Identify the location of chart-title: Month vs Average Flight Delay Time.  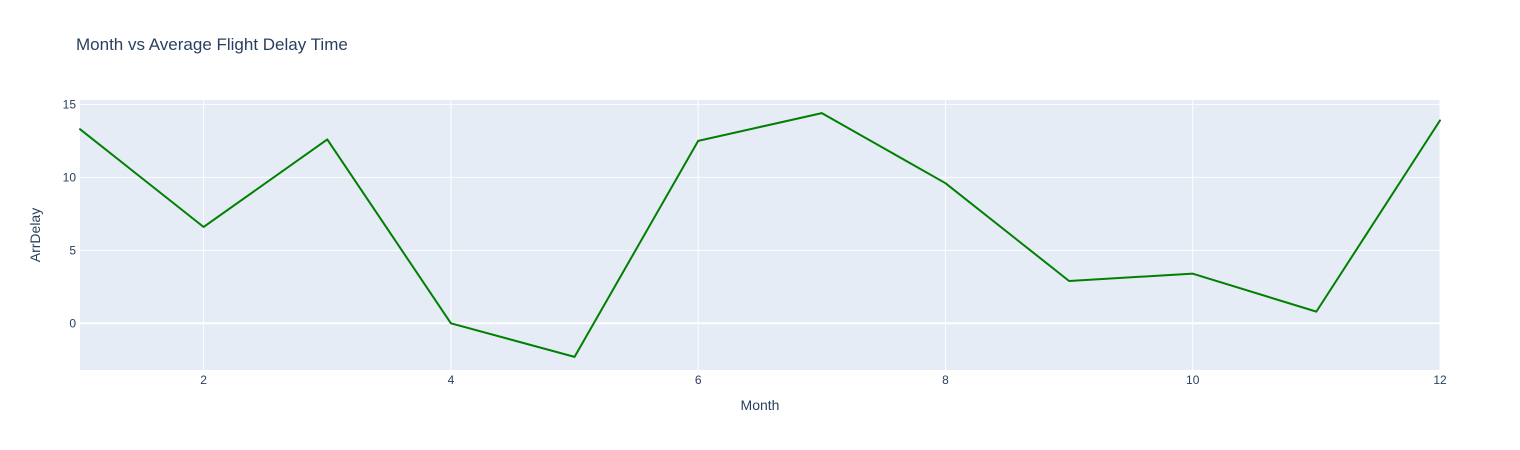
(212, 44).